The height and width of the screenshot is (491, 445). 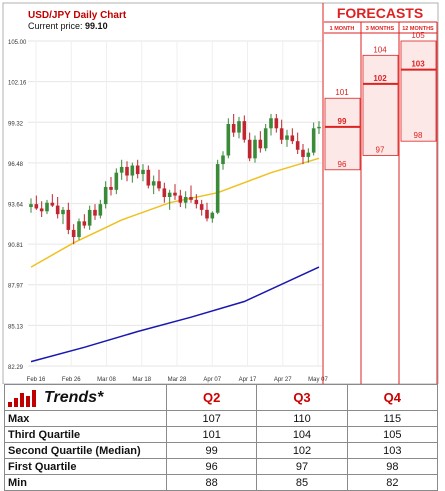 What do you see at coordinates (211, 466) in the screenshot?
I see `cell-value: 96` at bounding box center [211, 466].